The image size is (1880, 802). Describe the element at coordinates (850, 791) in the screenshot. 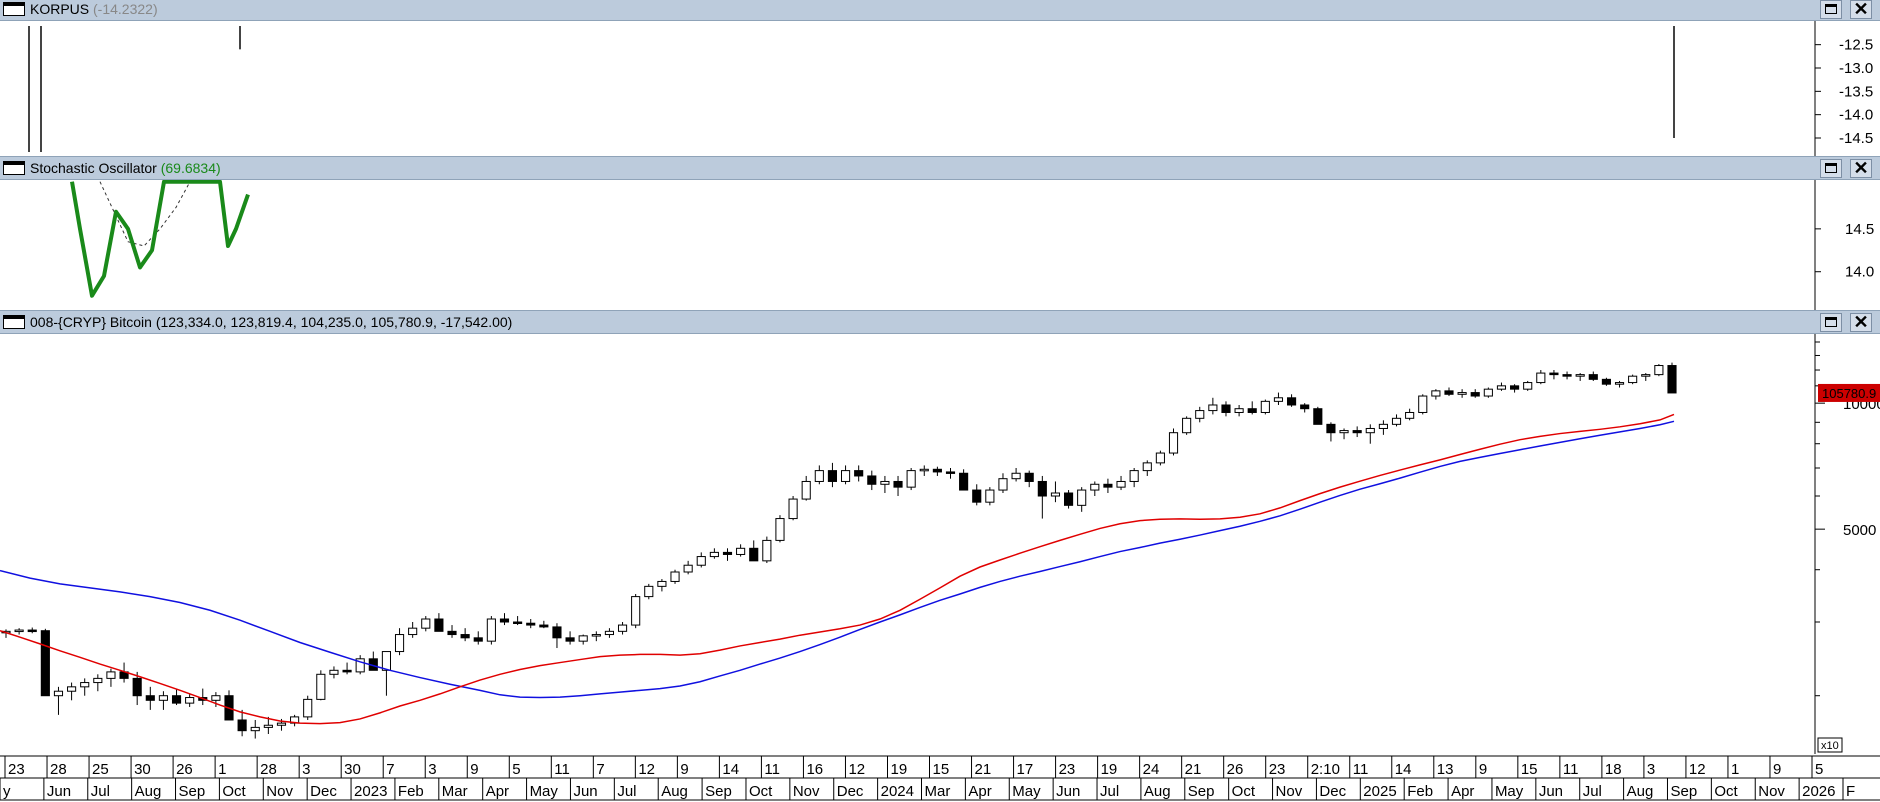

I see `x-bottom-tick-label: Dec` at that location.